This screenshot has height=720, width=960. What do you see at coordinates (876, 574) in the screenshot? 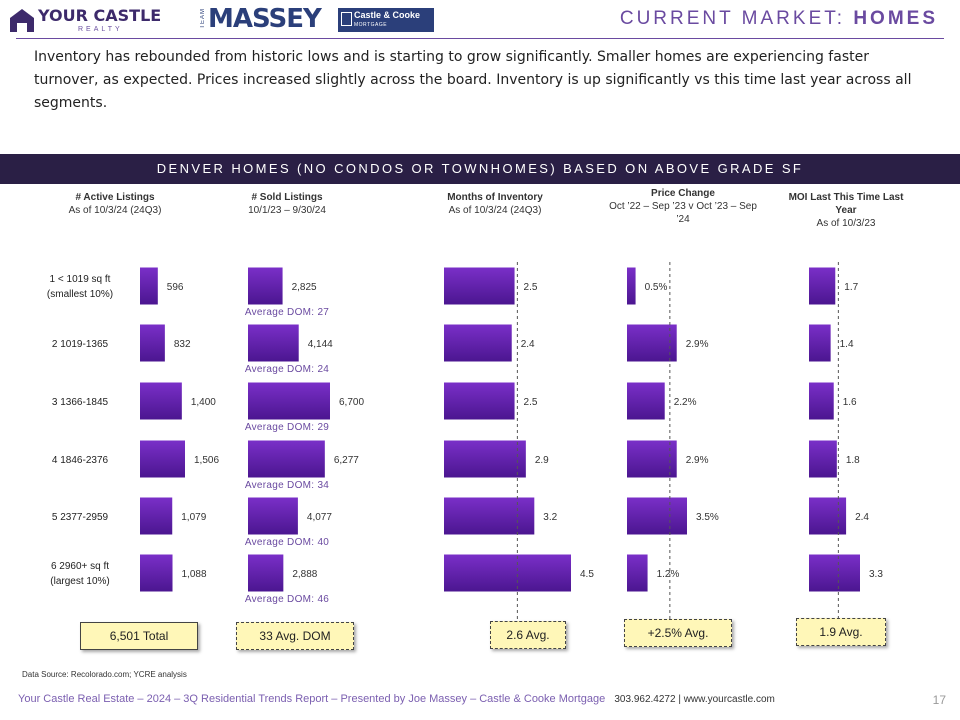
I see `data-label: 3.3` at bounding box center [876, 574].